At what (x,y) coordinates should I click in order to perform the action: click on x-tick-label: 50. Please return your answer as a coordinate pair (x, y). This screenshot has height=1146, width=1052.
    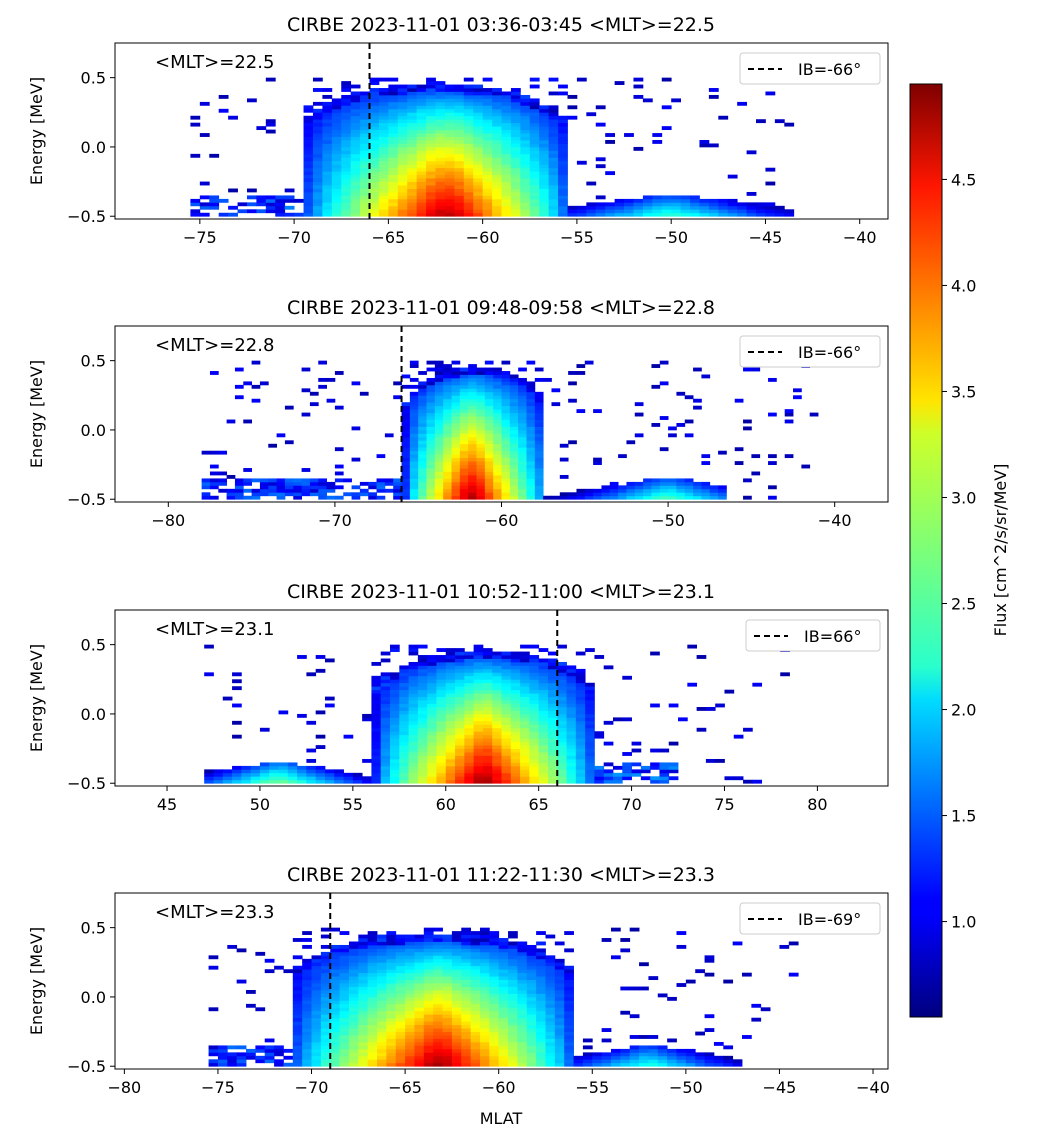
    Looking at the image, I should click on (260, 804).